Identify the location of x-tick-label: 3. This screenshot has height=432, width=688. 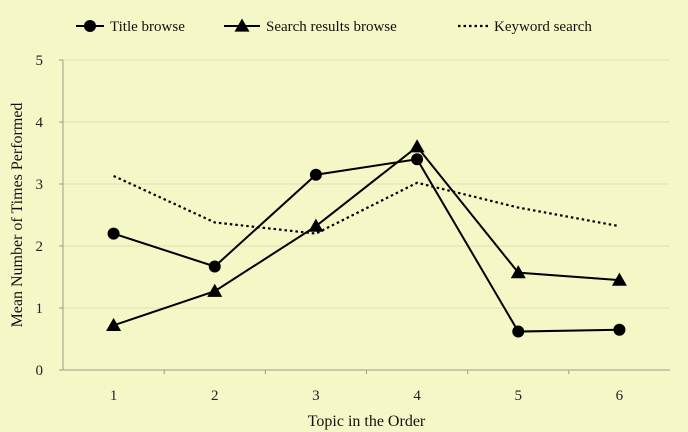
(316, 396).